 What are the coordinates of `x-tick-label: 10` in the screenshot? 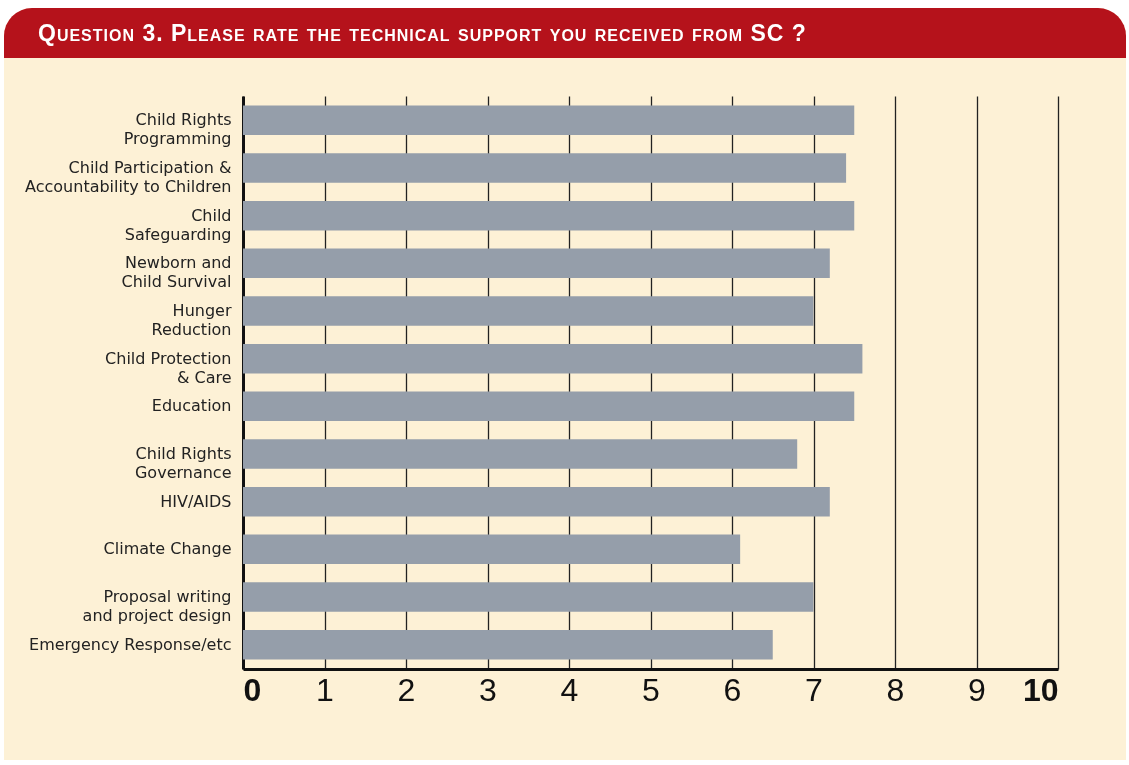 It's located at (1040, 689).